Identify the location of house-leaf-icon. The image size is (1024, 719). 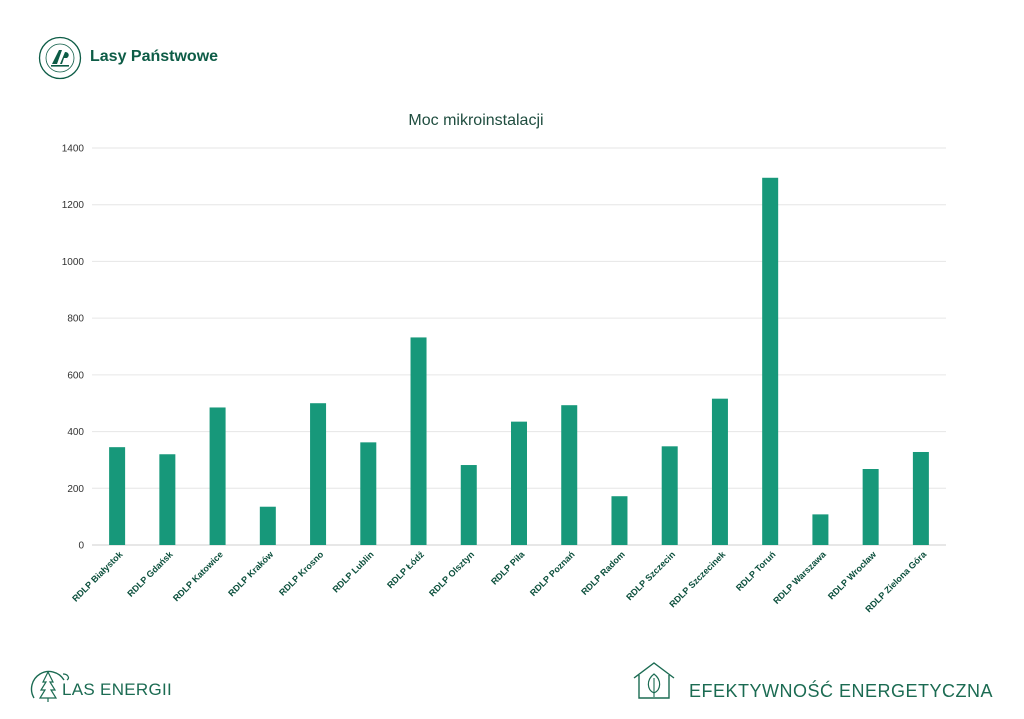
(654, 680).